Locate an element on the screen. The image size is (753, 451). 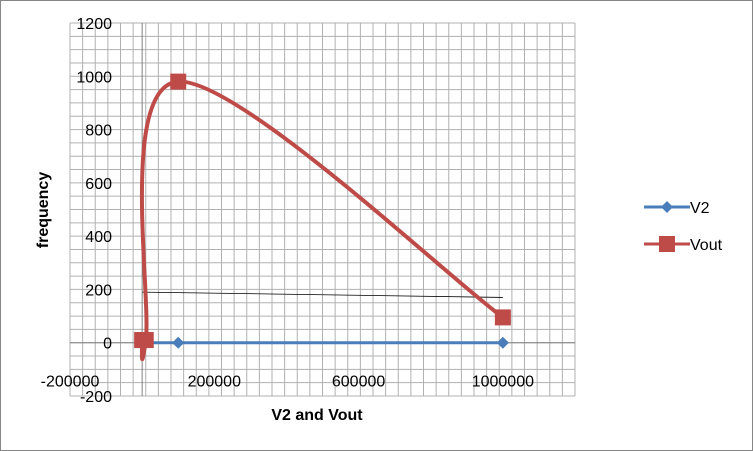
y-tick-label: 1200 is located at coordinates (94, 24).